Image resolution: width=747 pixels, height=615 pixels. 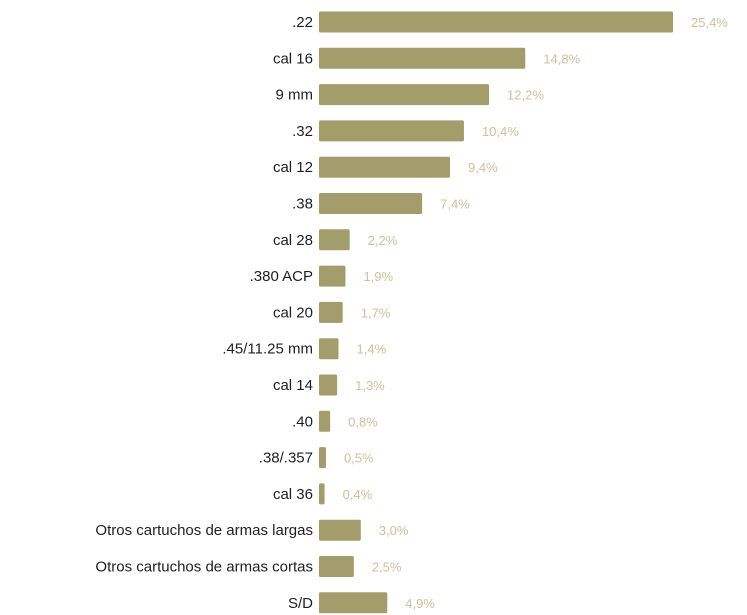 What do you see at coordinates (302, 131) in the screenshot?
I see `category-label-32-3: .32` at bounding box center [302, 131].